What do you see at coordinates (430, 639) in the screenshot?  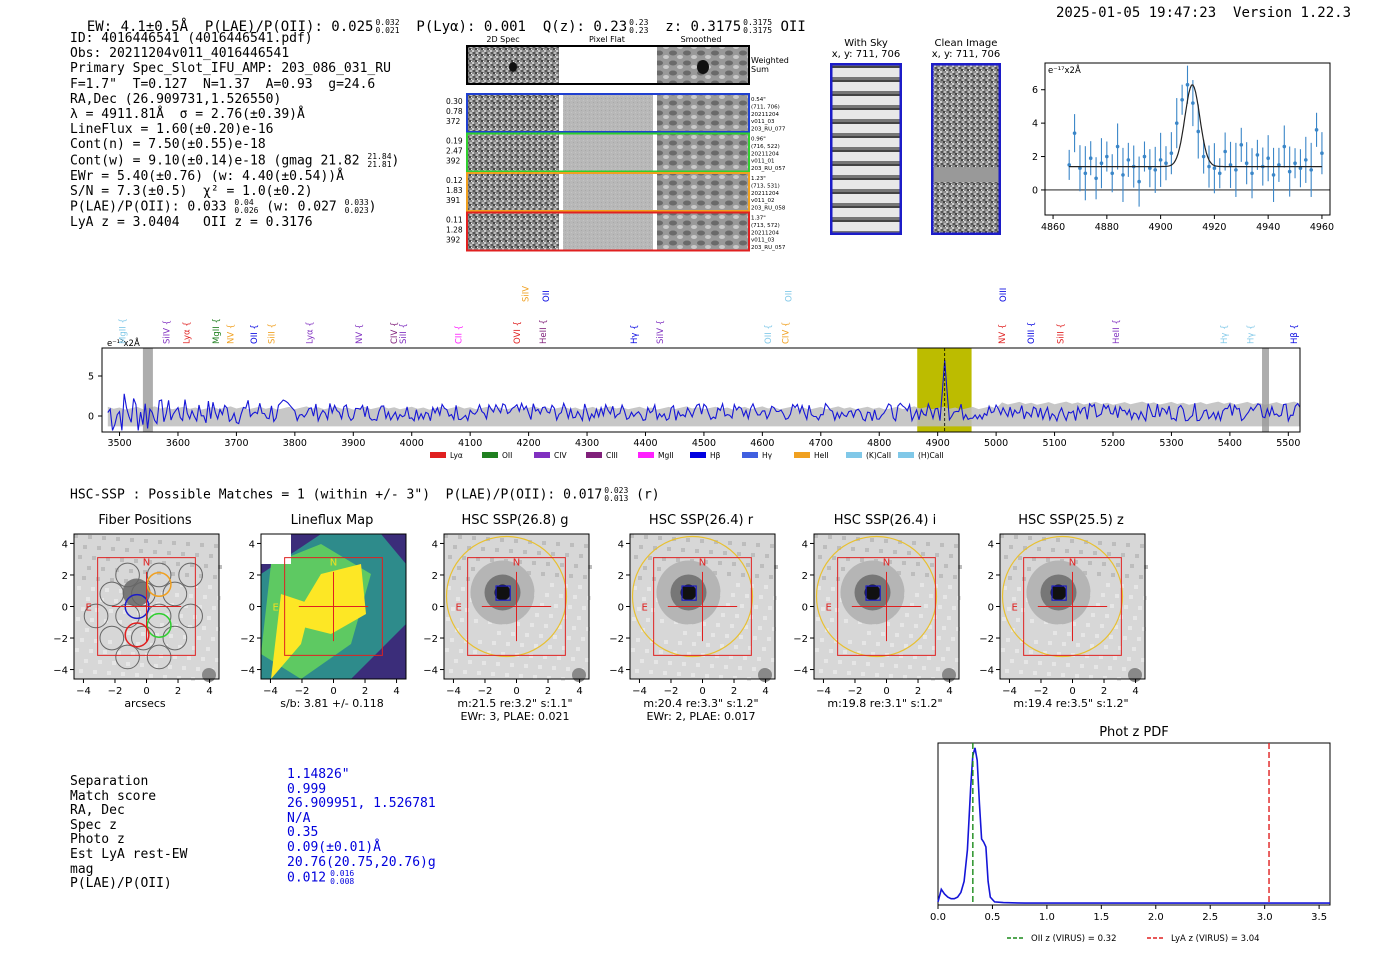 I see `panel-ytick-label: −2` at bounding box center [430, 639].